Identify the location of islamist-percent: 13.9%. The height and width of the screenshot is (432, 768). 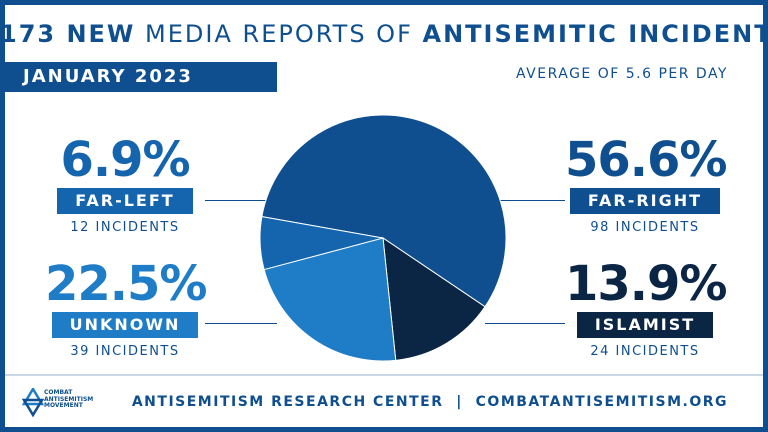
(646, 284).